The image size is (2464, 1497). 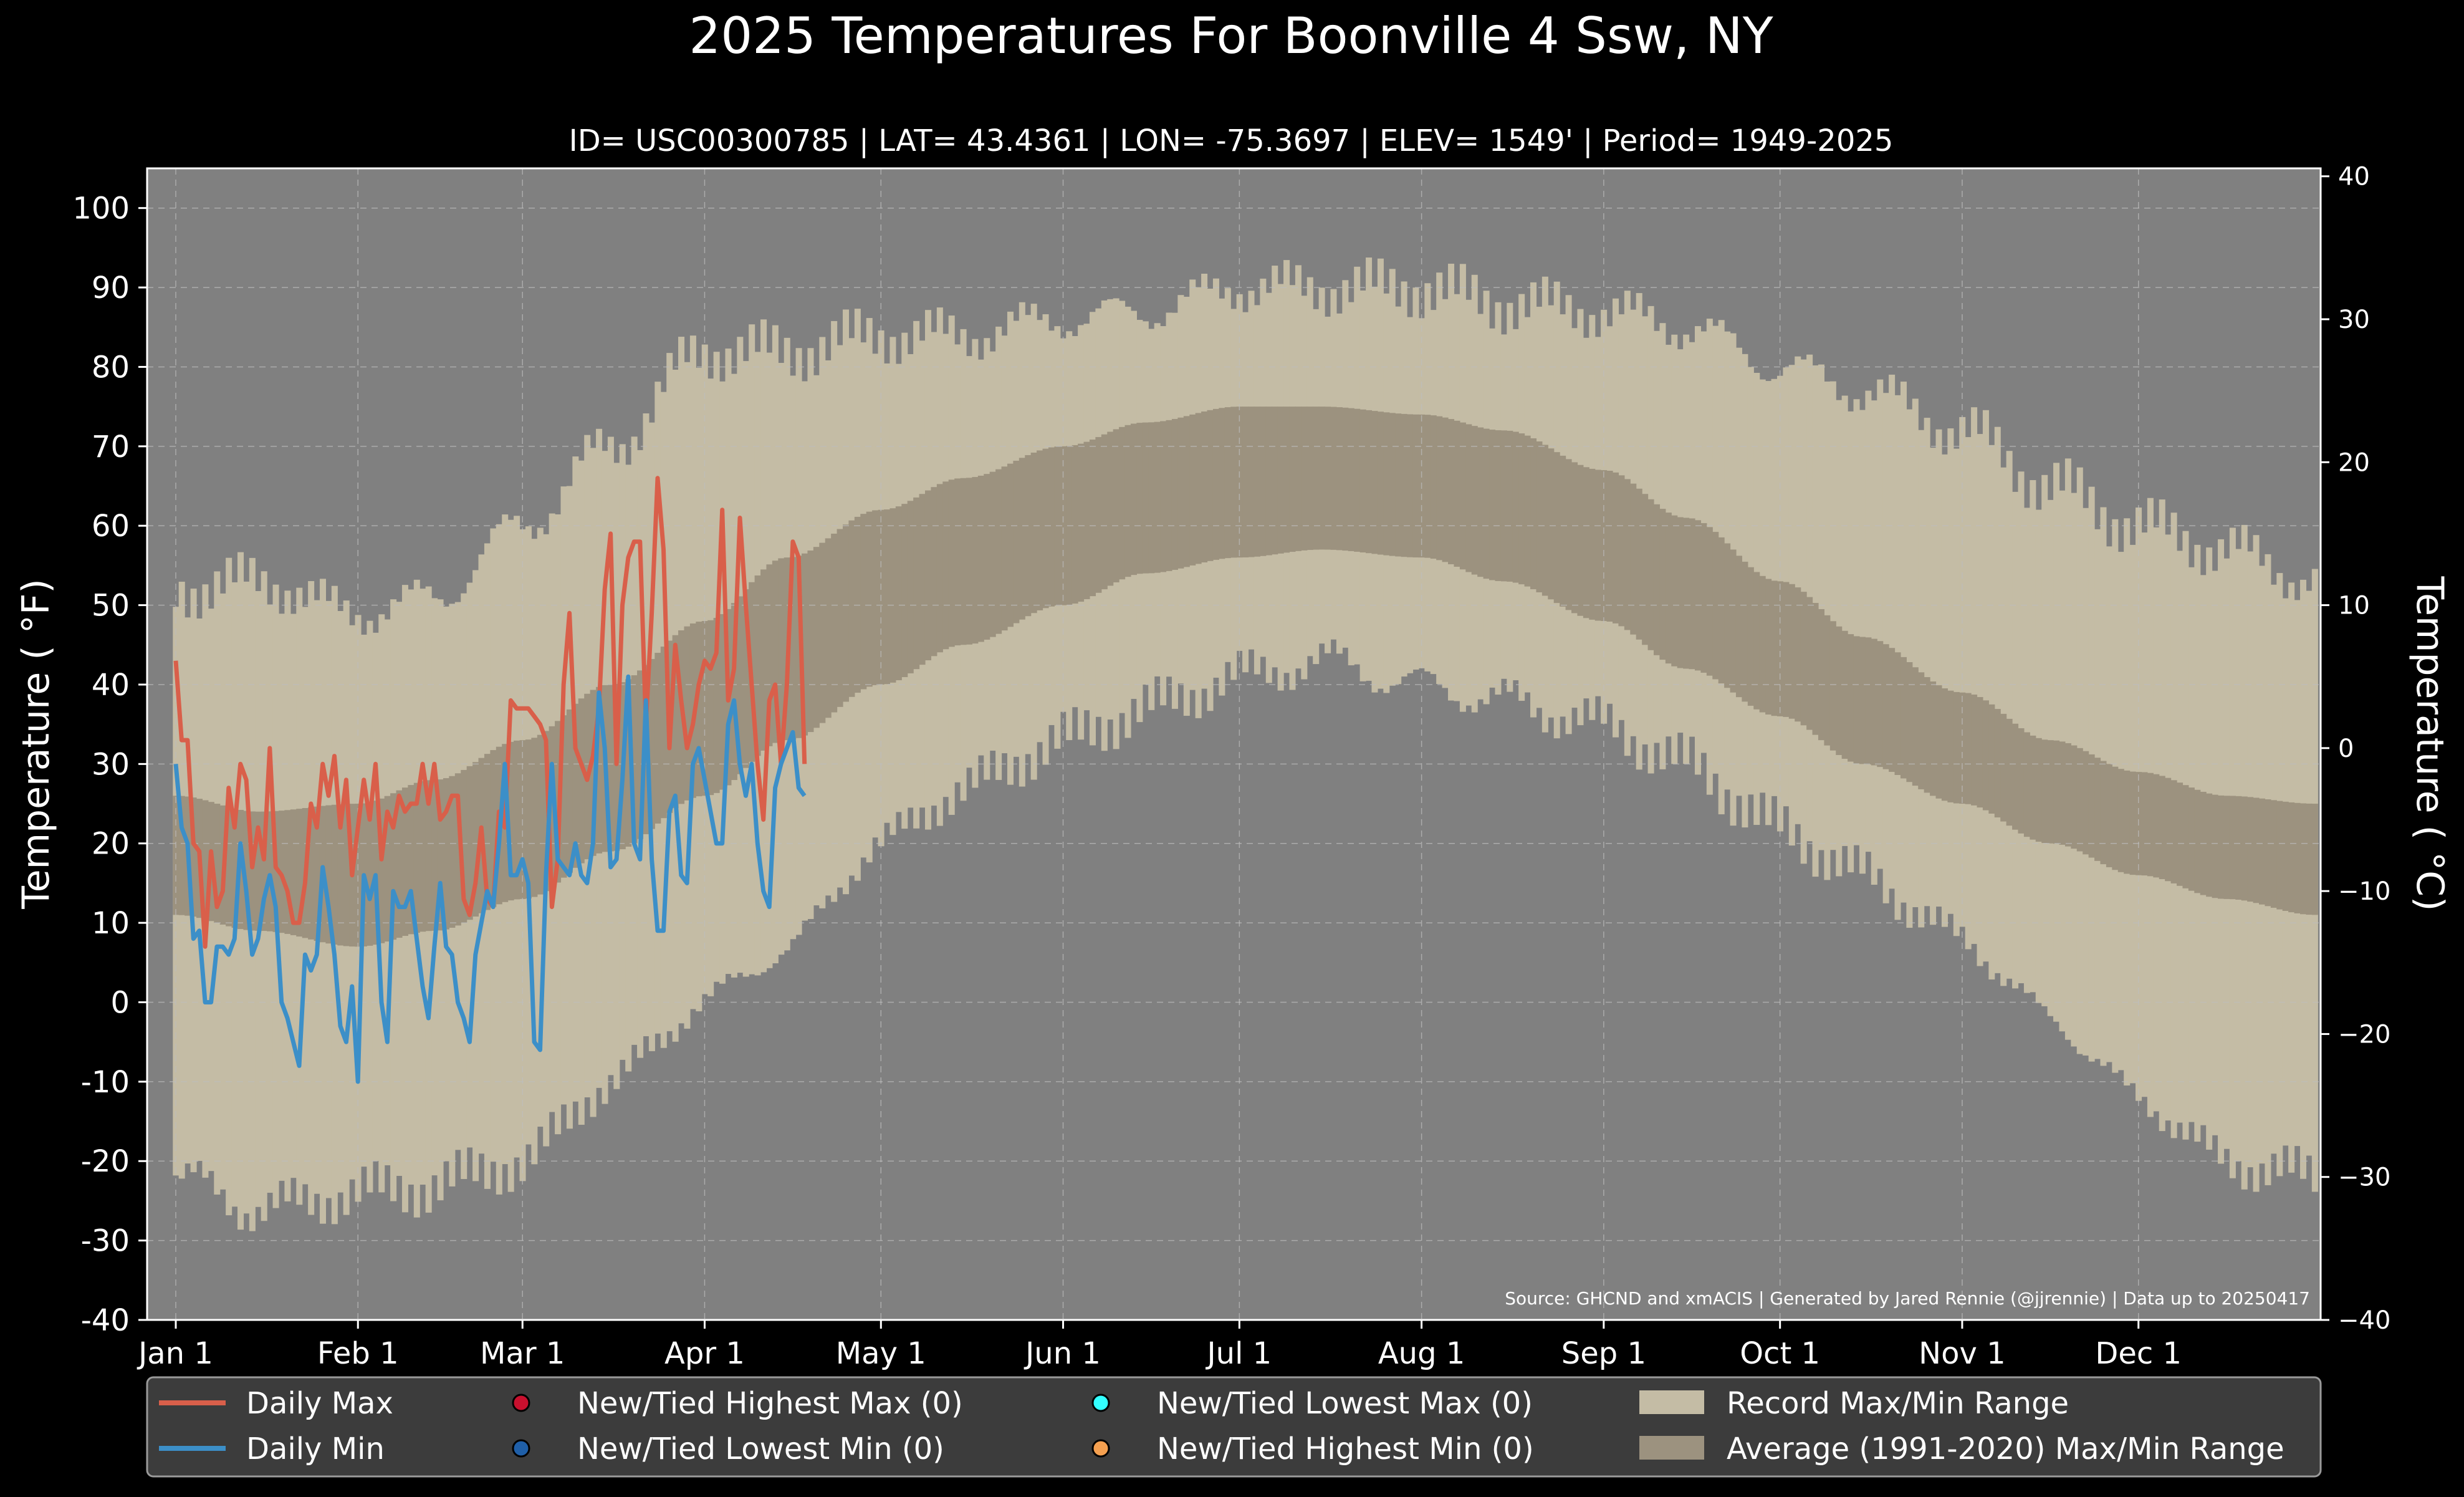 What do you see at coordinates (1100, 1448) in the screenshot?
I see `legend-highest-min-marker` at bounding box center [1100, 1448].